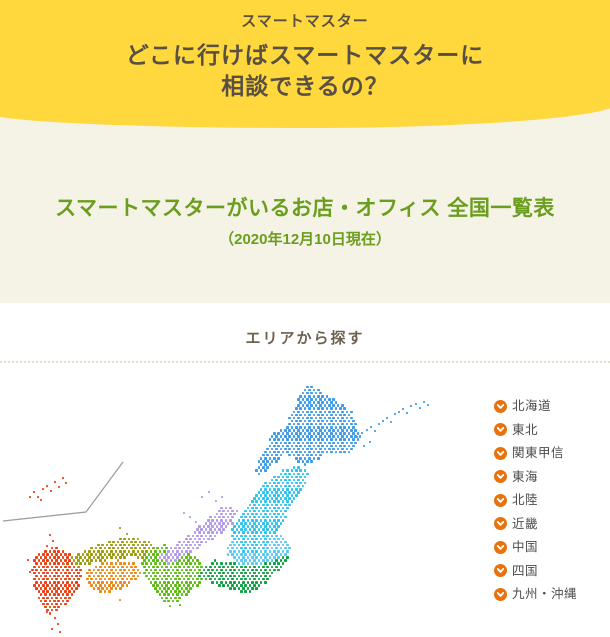  Describe the element at coordinates (552, 500) in the screenshot. I see `region-link-hokuriku: 北陸` at that location.